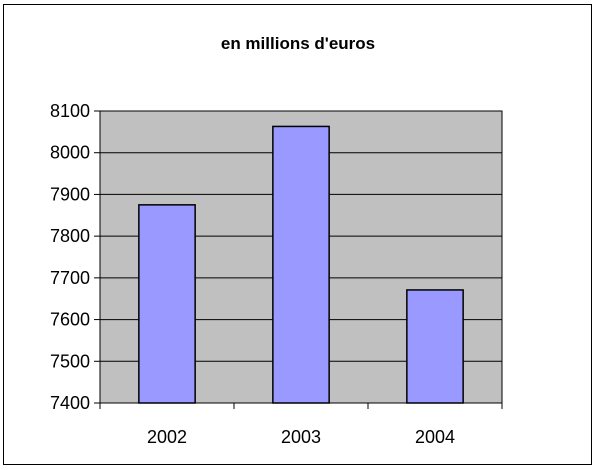 The height and width of the screenshot is (470, 598). Describe the element at coordinates (70, 236) in the screenshot. I see `y-tick-label: 7800` at that location.